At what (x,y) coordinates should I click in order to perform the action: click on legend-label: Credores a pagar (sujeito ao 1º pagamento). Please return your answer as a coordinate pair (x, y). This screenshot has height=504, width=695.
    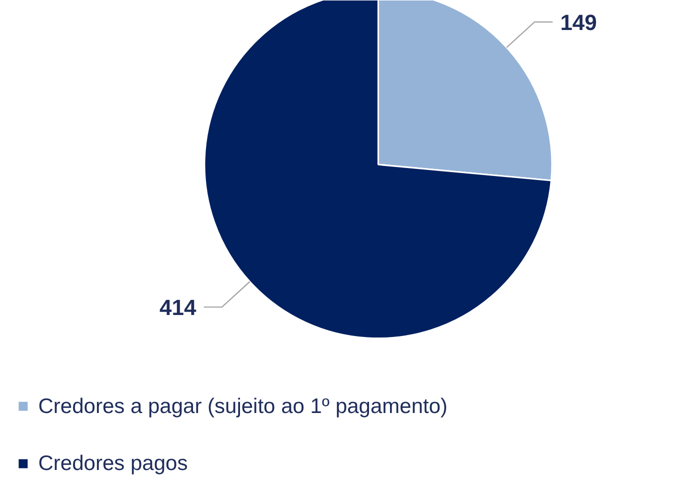
    Looking at the image, I should click on (243, 406).